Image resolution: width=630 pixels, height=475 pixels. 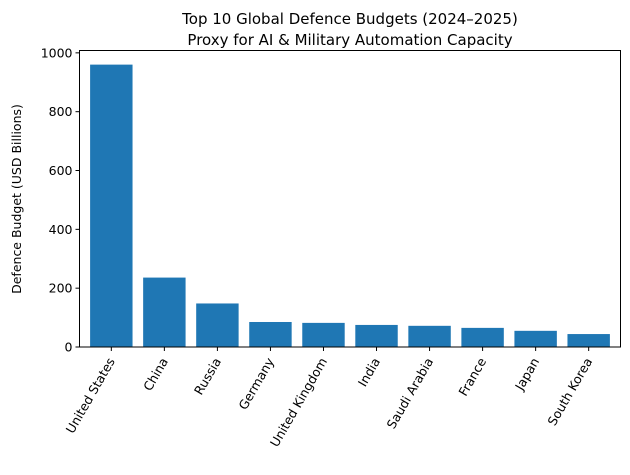 I want to click on bar-russia, so click(x=217, y=325).